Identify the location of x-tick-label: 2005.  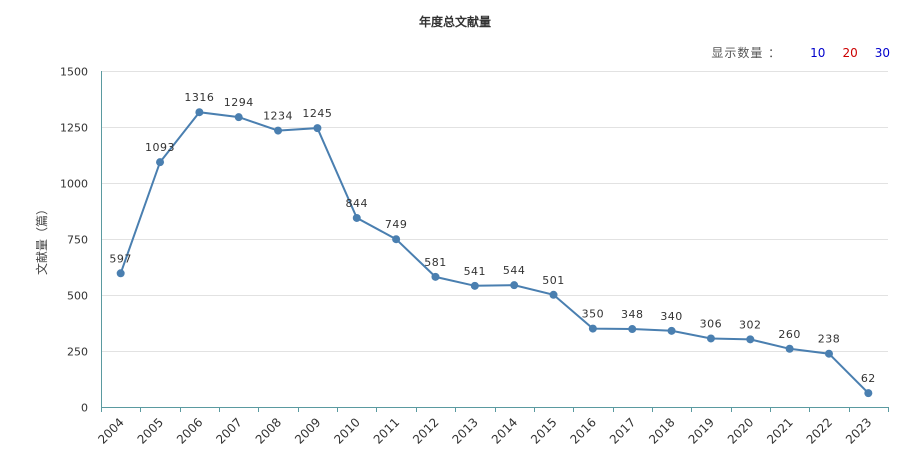
(150, 430).